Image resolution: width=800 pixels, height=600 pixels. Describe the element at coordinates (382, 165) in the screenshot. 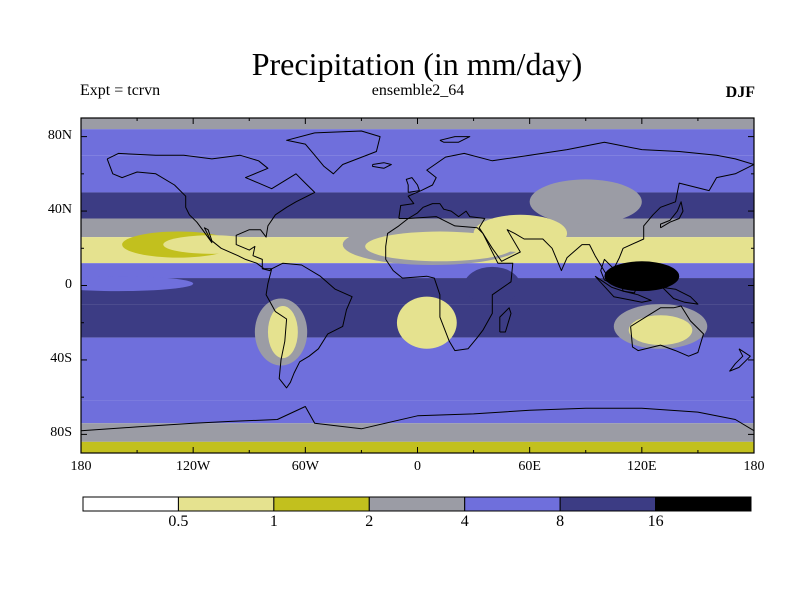

I see `coastline-iceland` at that location.